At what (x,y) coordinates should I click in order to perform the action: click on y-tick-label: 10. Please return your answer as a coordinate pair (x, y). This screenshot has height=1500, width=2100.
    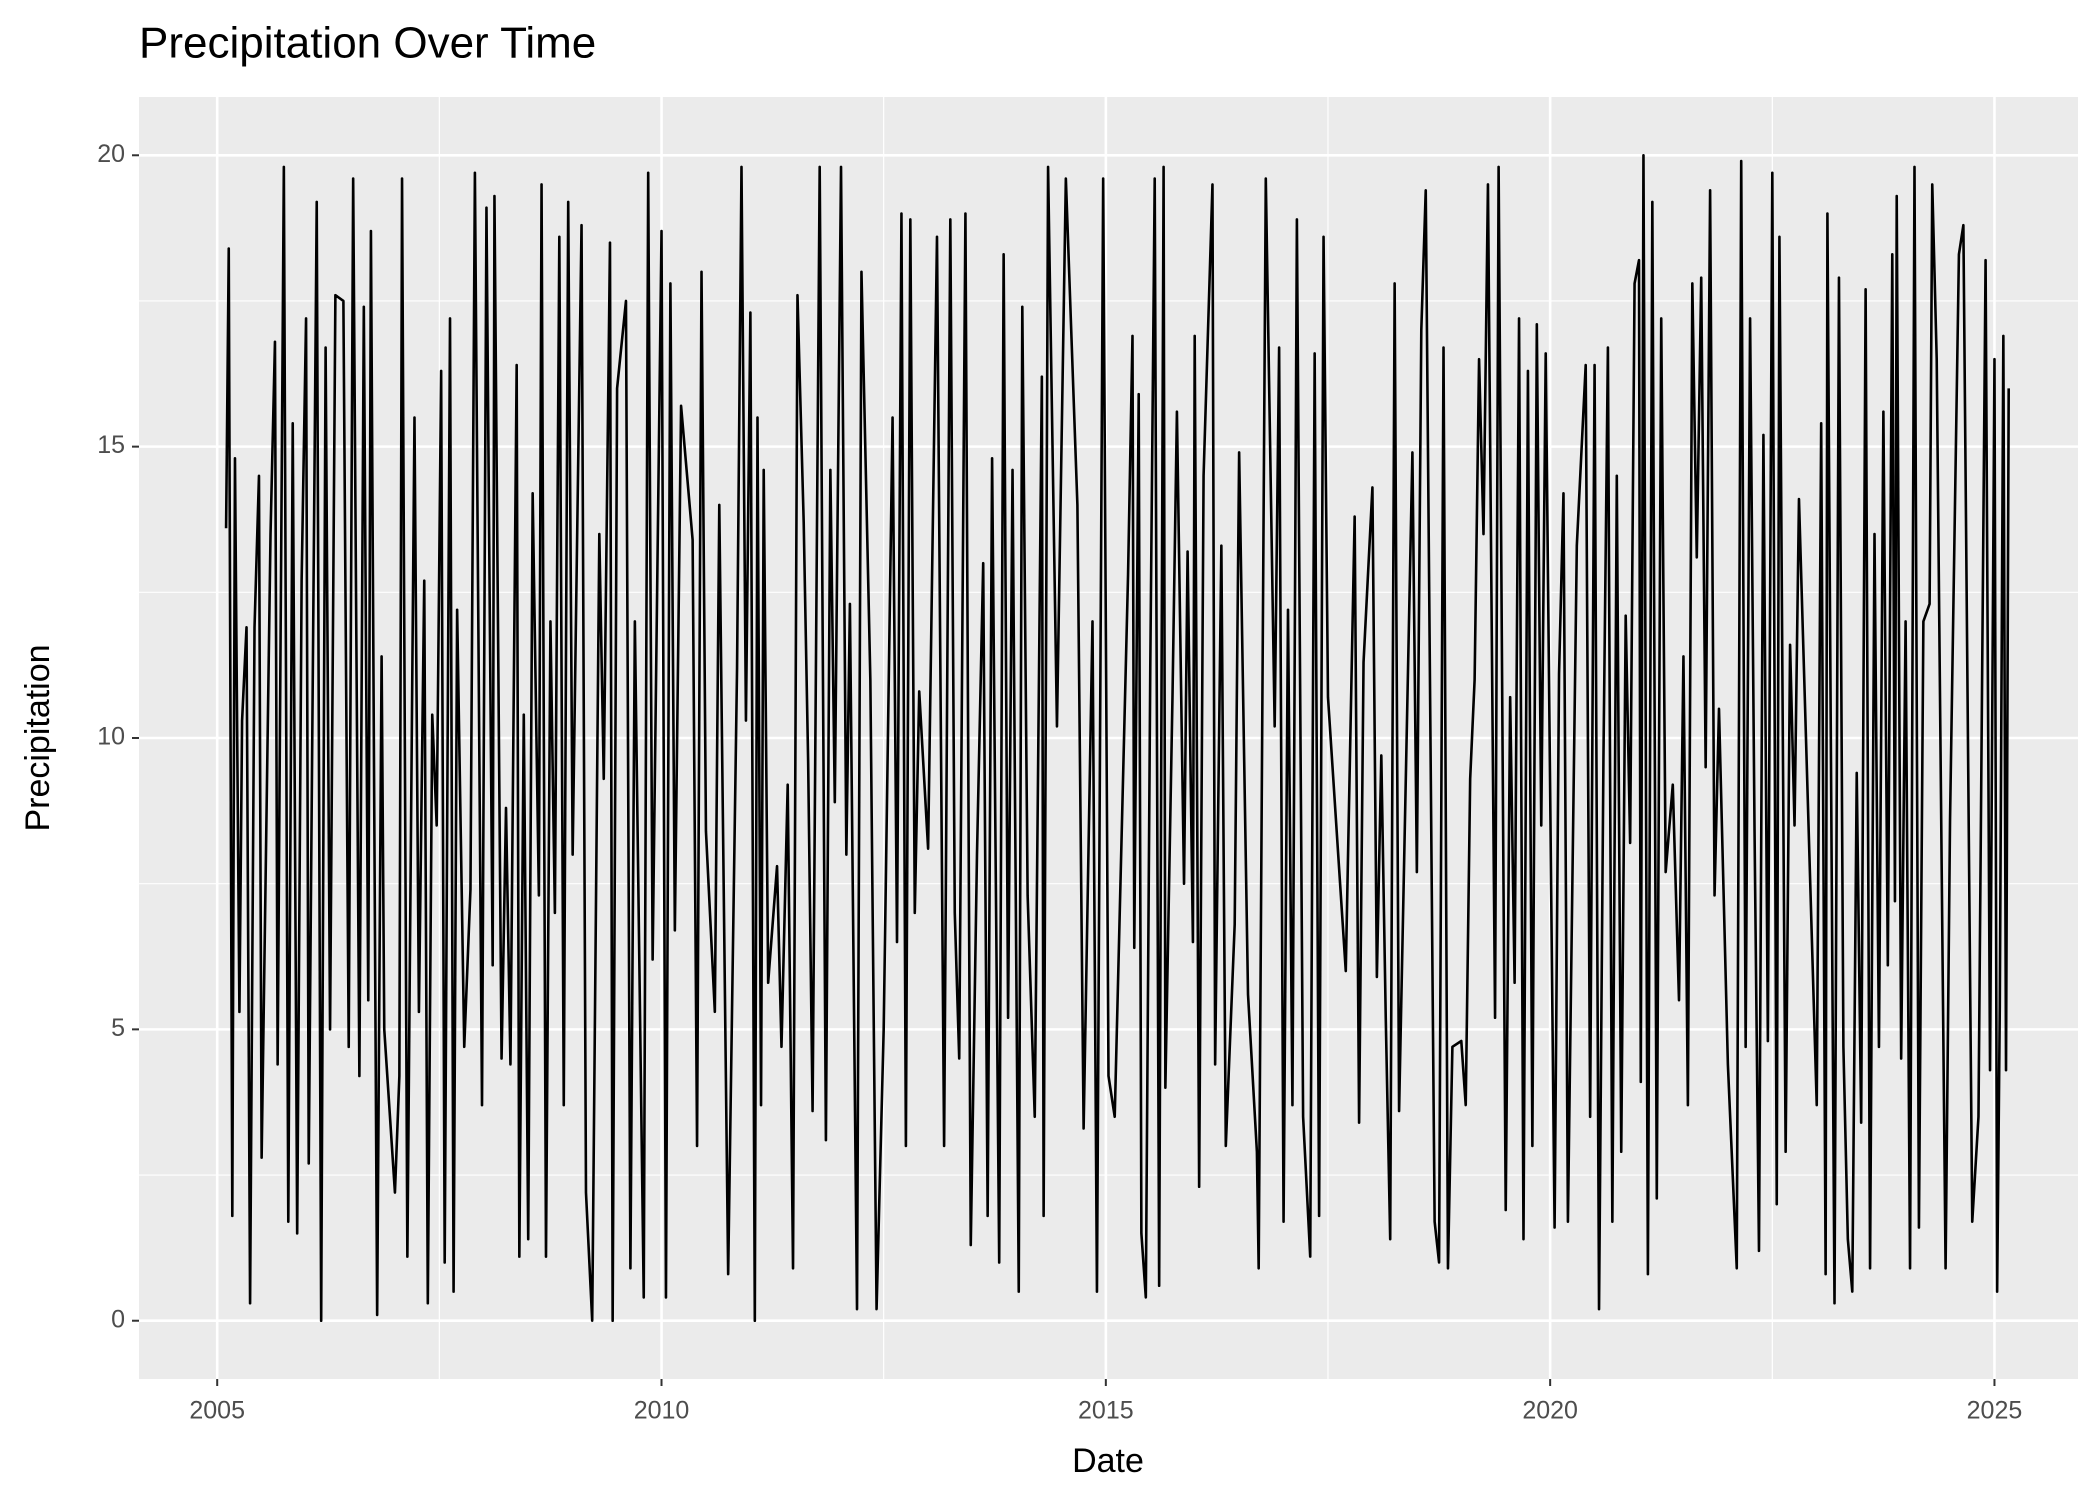
    Looking at the image, I should click on (111, 737).